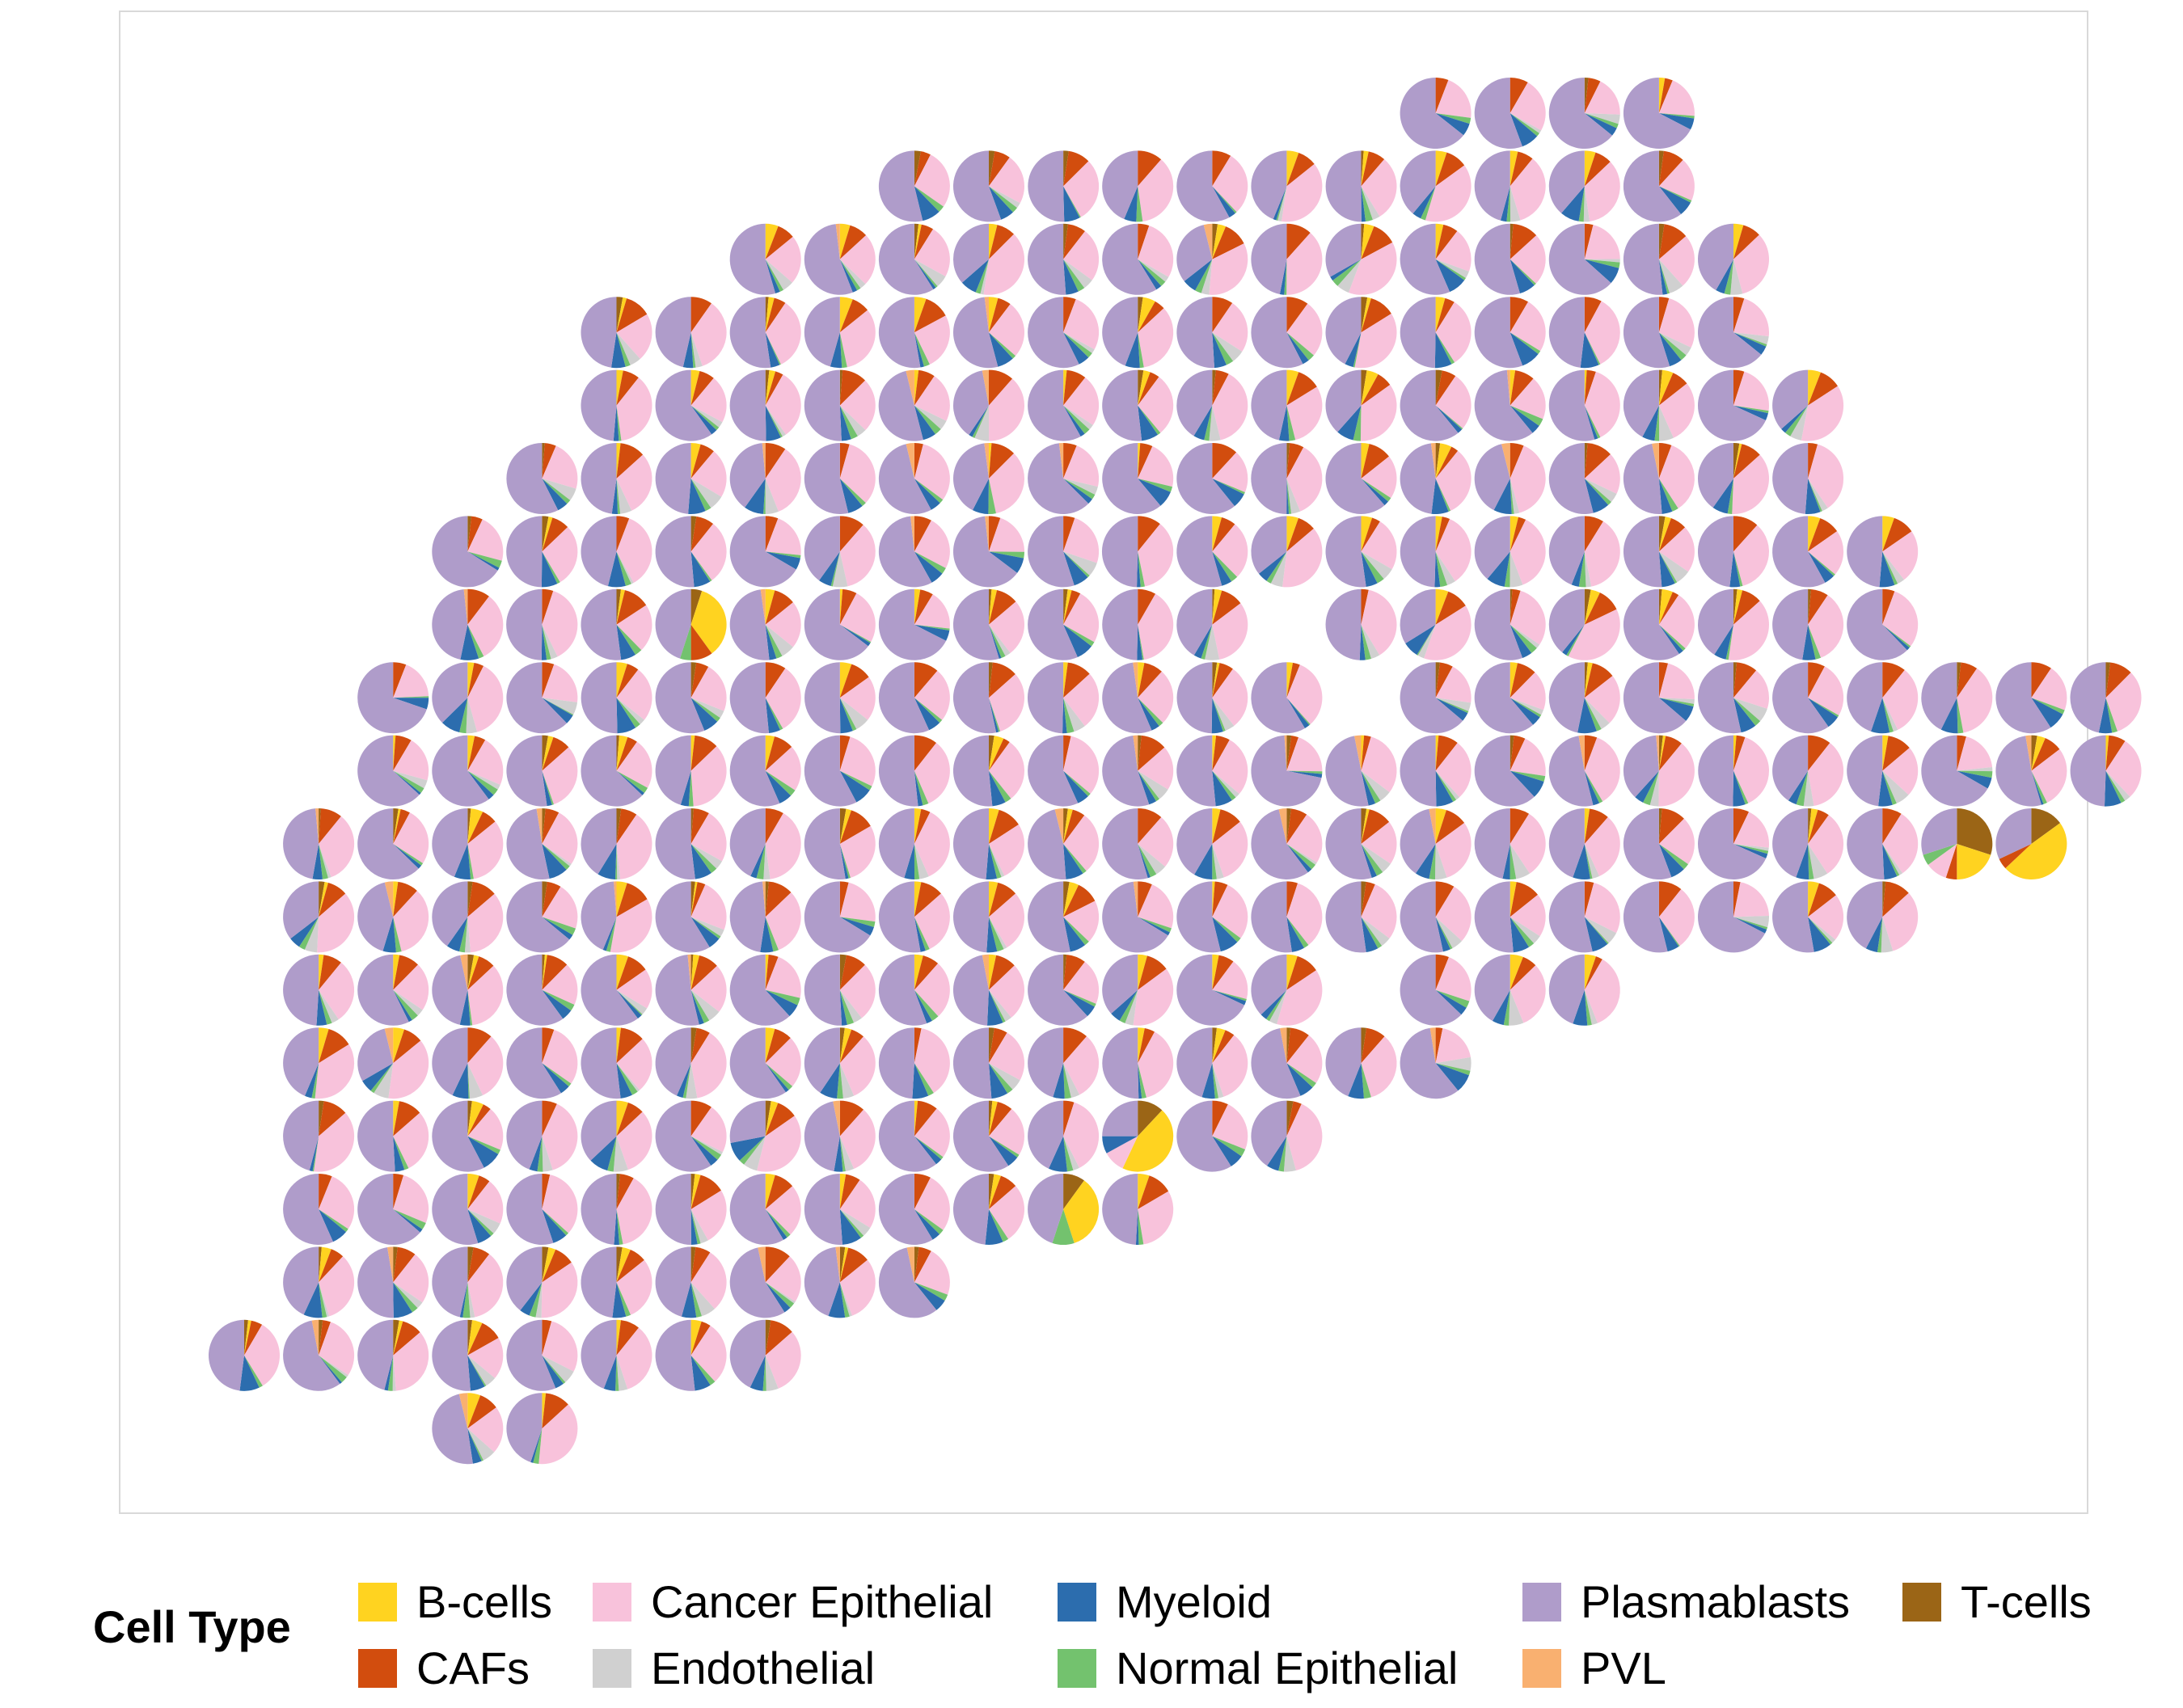 The width and height of the screenshot is (2183, 1708). What do you see at coordinates (484, 1601) in the screenshot?
I see `legend-label: B-cells` at bounding box center [484, 1601].